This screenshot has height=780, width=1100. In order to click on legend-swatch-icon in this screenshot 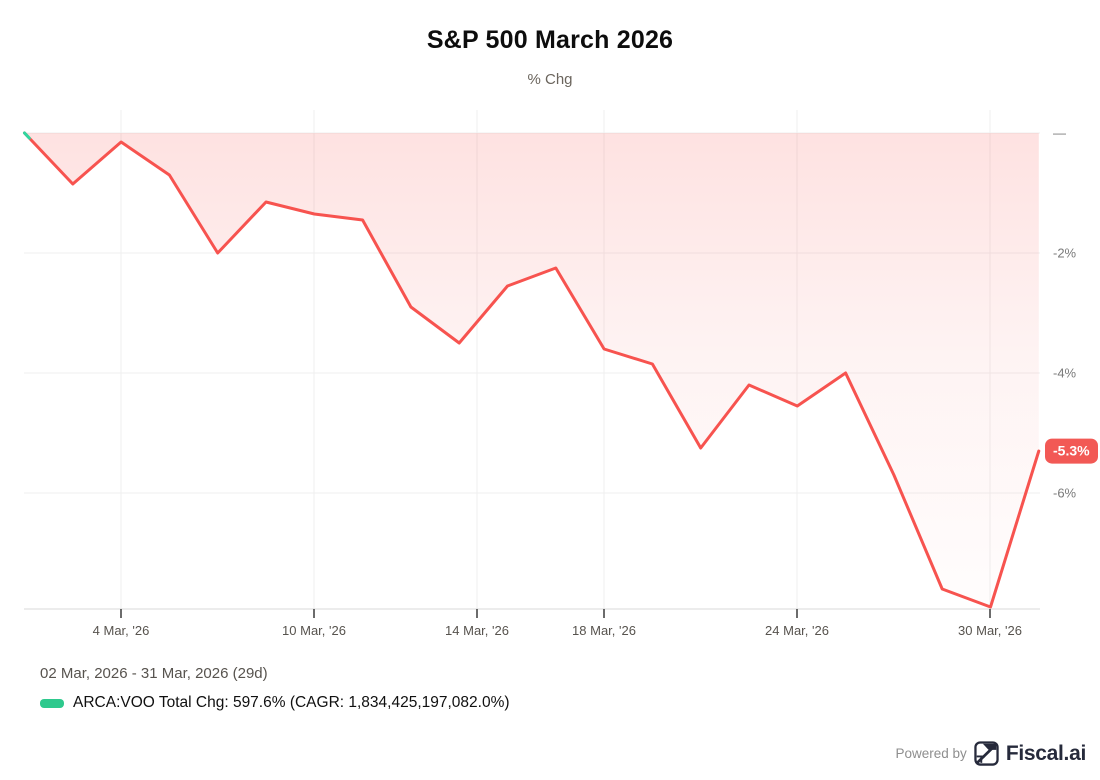, I will do `click(52, 703)`.